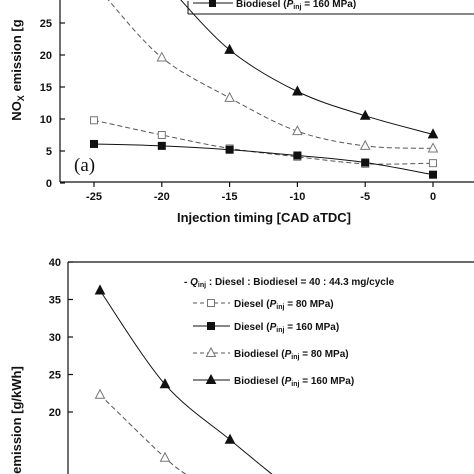  I want to click on panel-a-legend: Biodiesel (Pinj = 160 MPa), so click(330, 7).